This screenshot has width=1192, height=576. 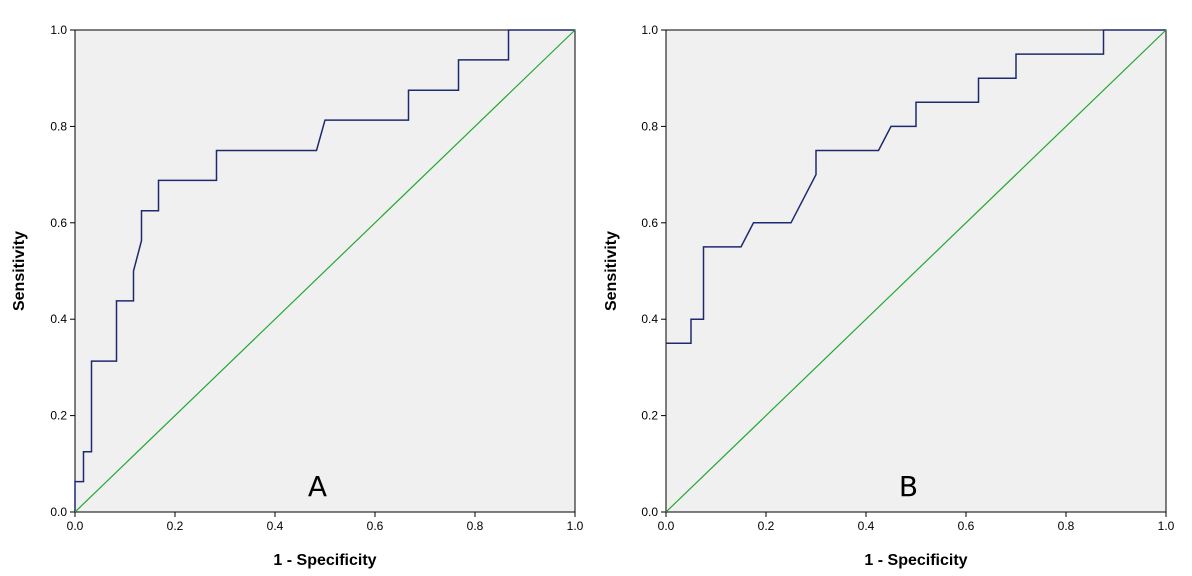 What do you see at coordinates (317, 486) in the screenshot?
I see `panel-label: A` at bounding box center [317, 486].